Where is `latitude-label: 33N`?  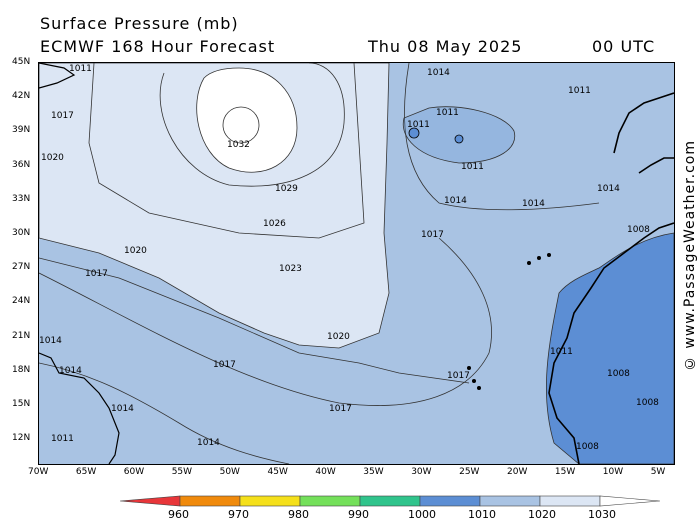 latitude-label: 33N is located at coordinates (21, 199).